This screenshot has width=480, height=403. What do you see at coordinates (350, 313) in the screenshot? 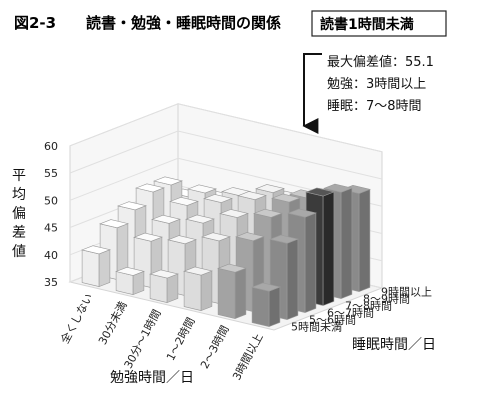
I see `sleep-category-label: 6〜7時間` at bounding box center [350, 313].